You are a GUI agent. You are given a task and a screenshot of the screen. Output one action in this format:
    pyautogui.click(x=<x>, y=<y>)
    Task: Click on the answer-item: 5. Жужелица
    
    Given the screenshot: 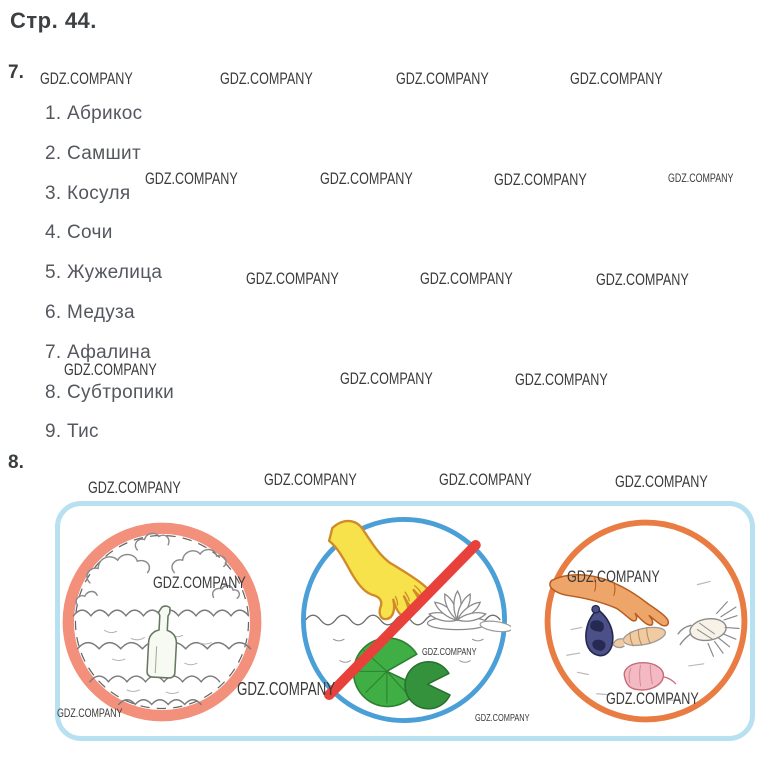 What is the action you would take?
    pyautogui.click(x=104, y=273)
    